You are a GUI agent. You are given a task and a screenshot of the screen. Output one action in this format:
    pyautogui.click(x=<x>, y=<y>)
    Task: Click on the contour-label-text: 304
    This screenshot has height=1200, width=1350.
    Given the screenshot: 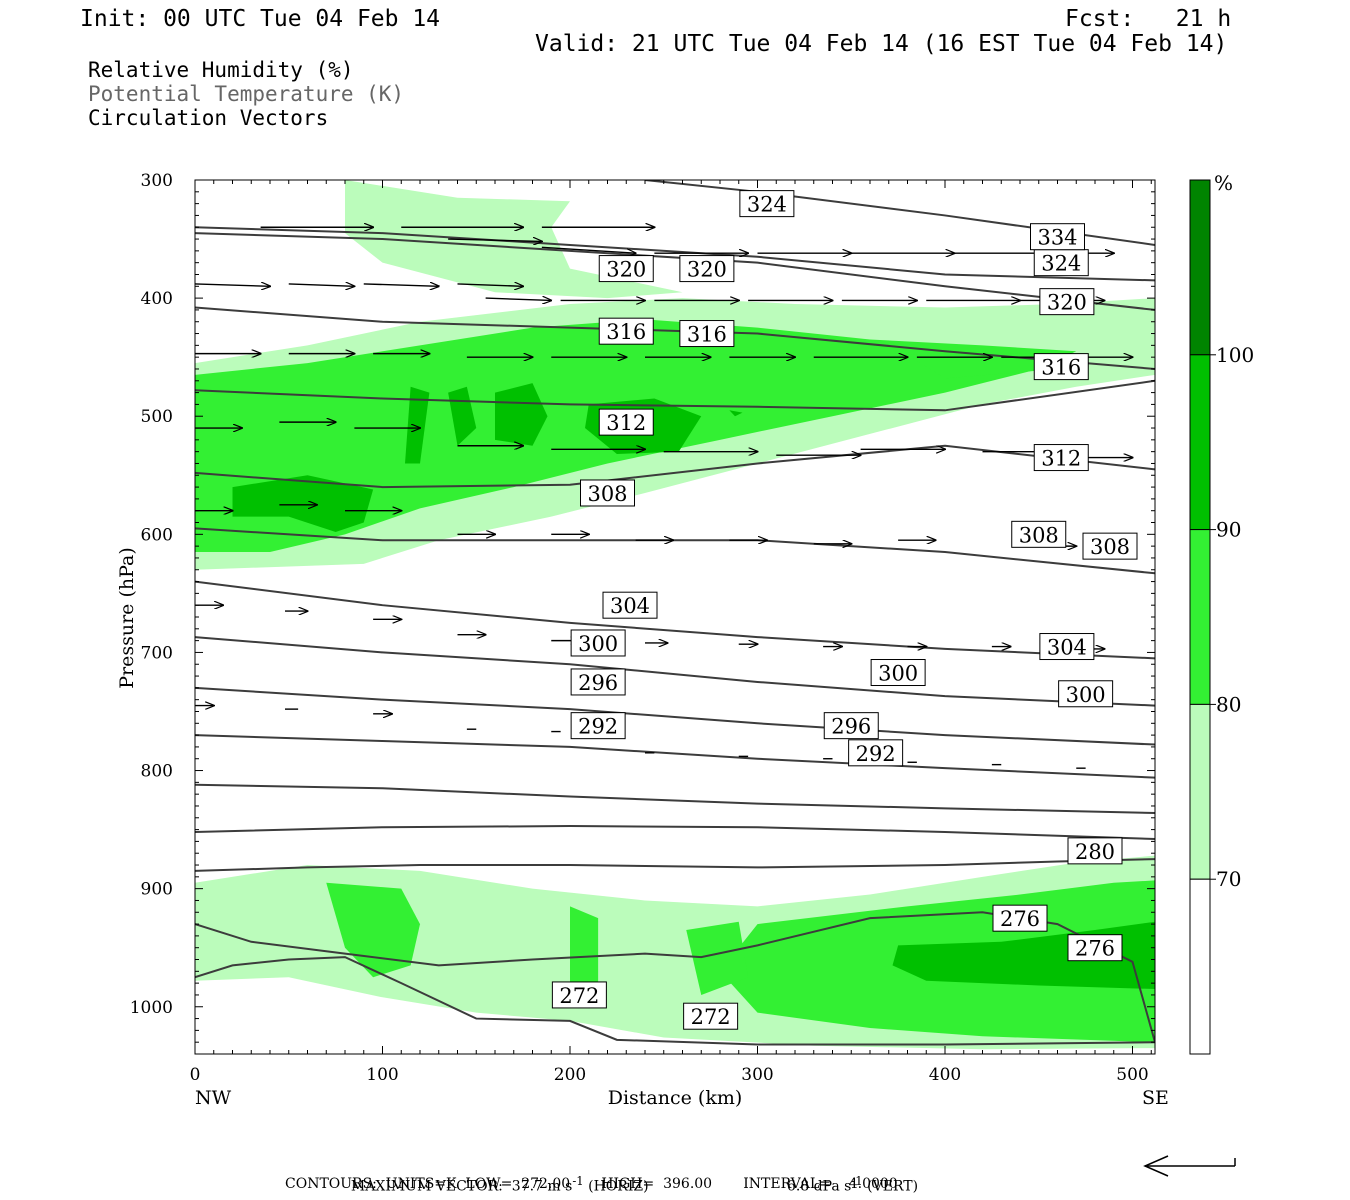 What is the action you would take?
    pyautogui.click(x=630, y=606)
    